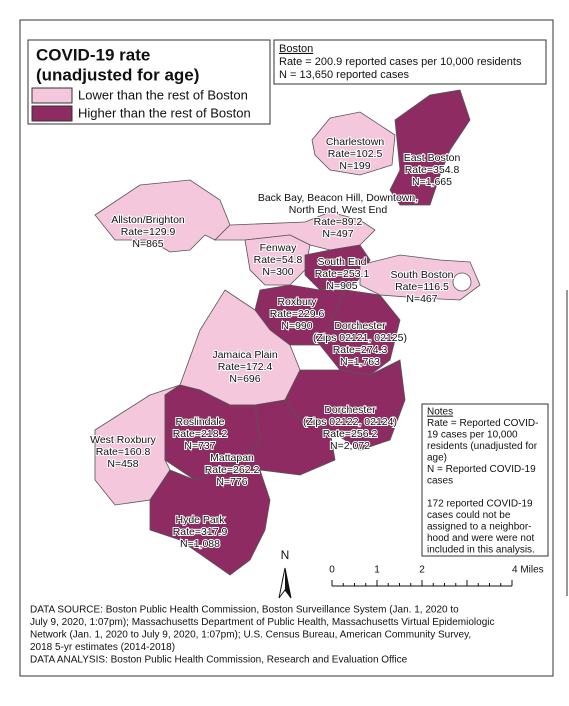  What do you see at coordinates (355, 154) in the screenshot?
I see `neighborhood-rate: Rate=102.5` at bounding box center [355, 154].